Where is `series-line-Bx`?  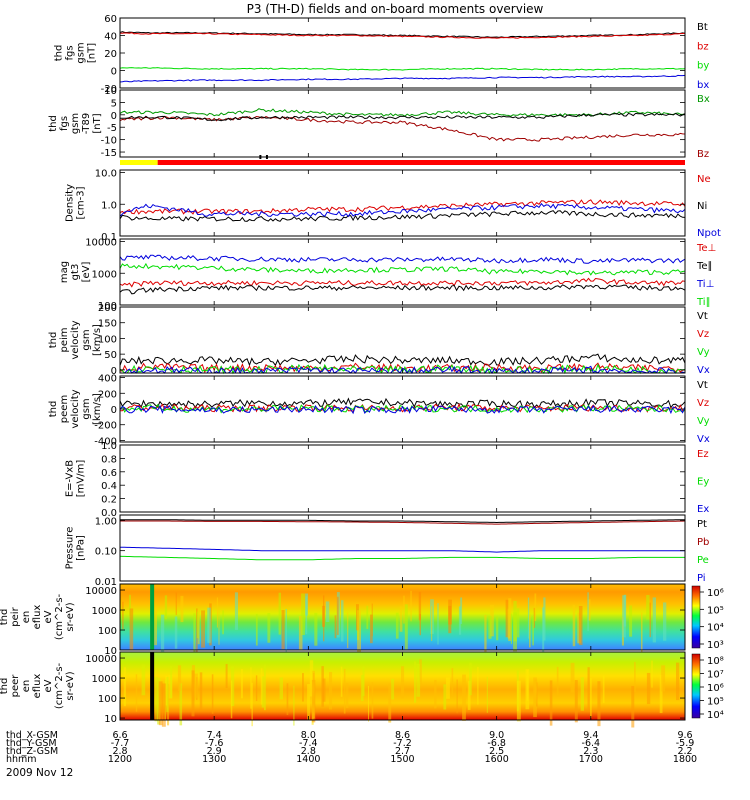
series-line-Bx is located at coordinates (402, 112).